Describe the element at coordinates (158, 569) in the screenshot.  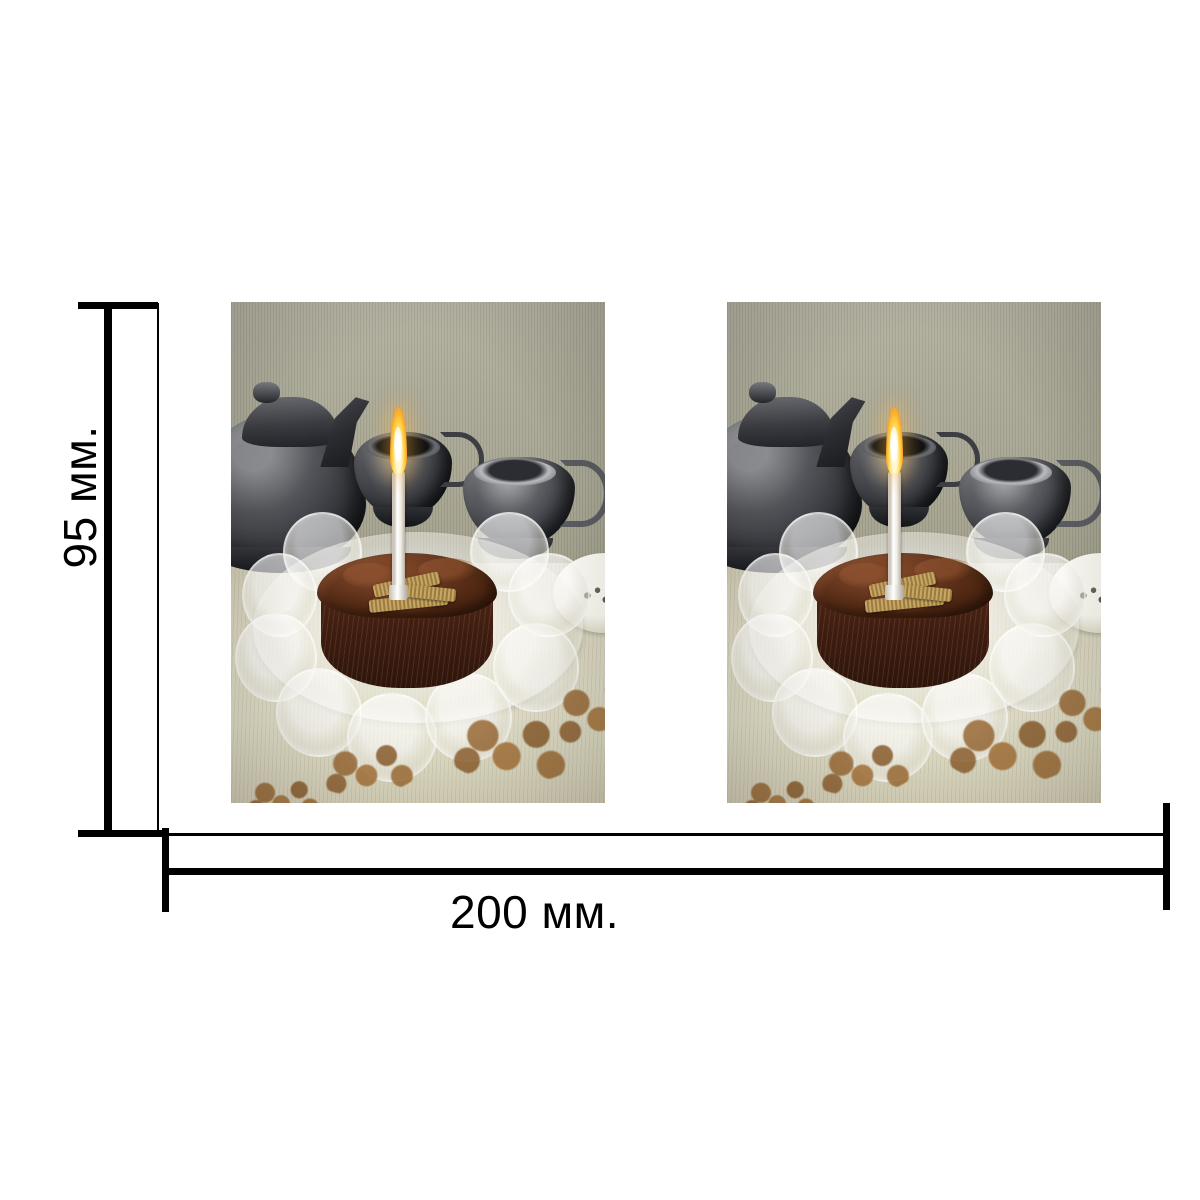
I see `height-extension-line` at that location.